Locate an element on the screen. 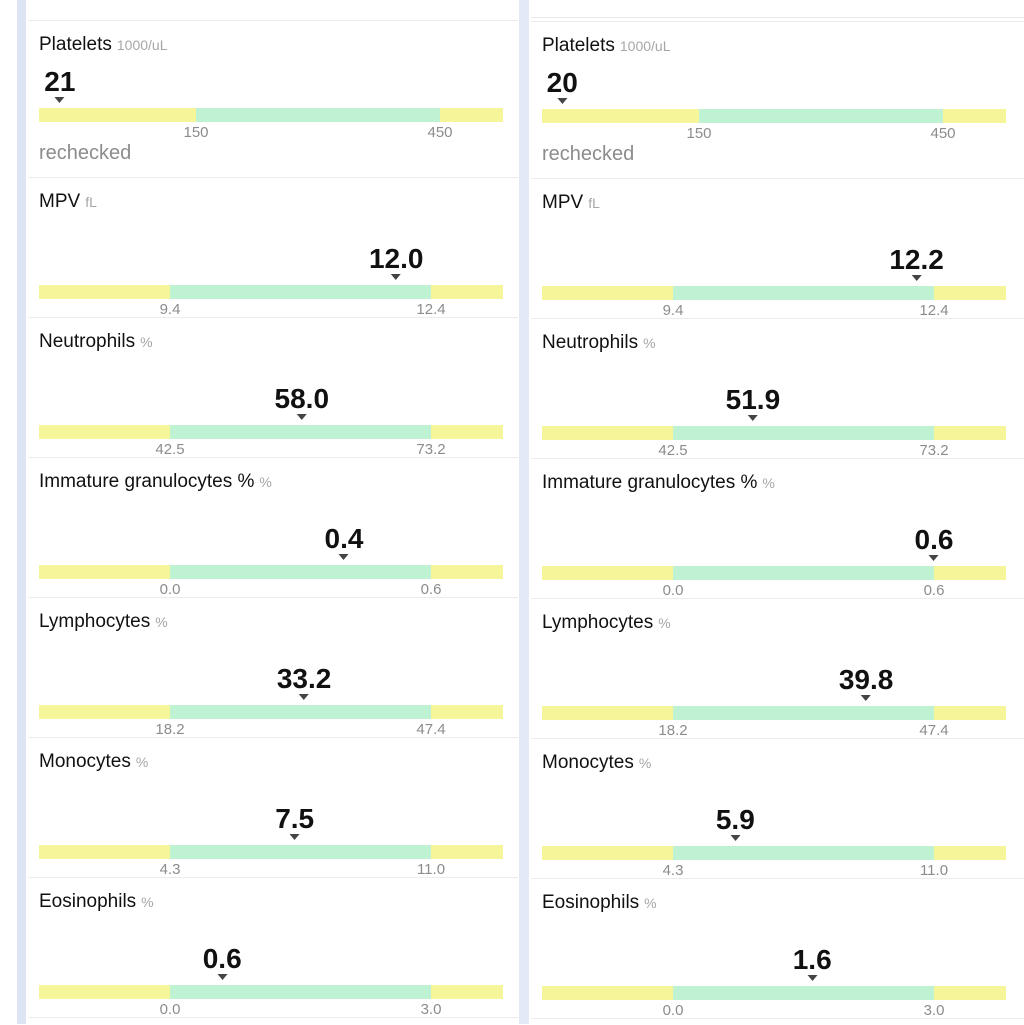  value-marker: 58.0 is located at coordinates (302, 401).